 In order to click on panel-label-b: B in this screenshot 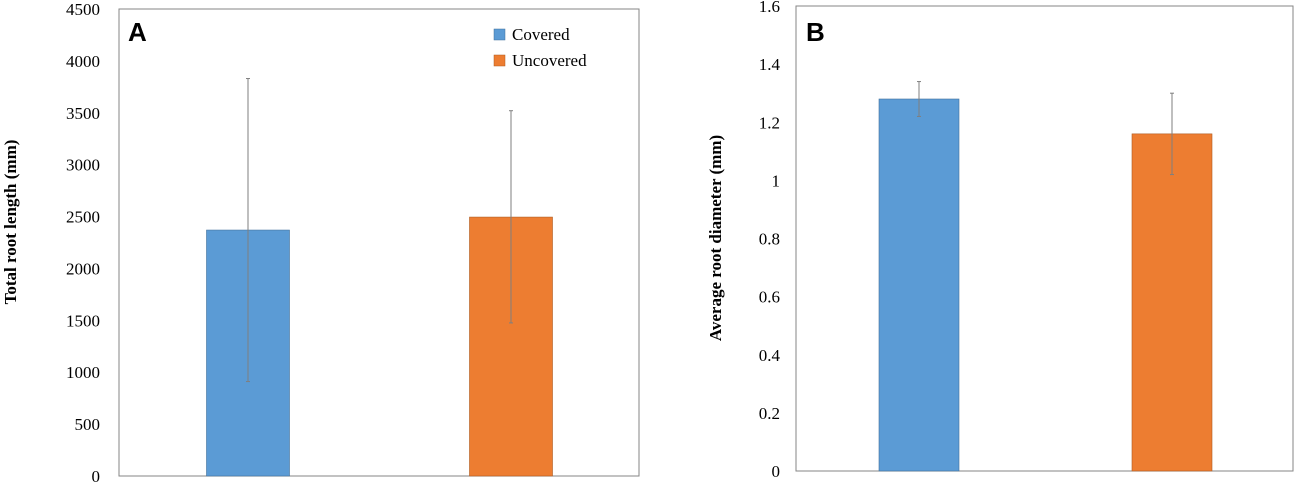, I will do `click(815, 32)`.